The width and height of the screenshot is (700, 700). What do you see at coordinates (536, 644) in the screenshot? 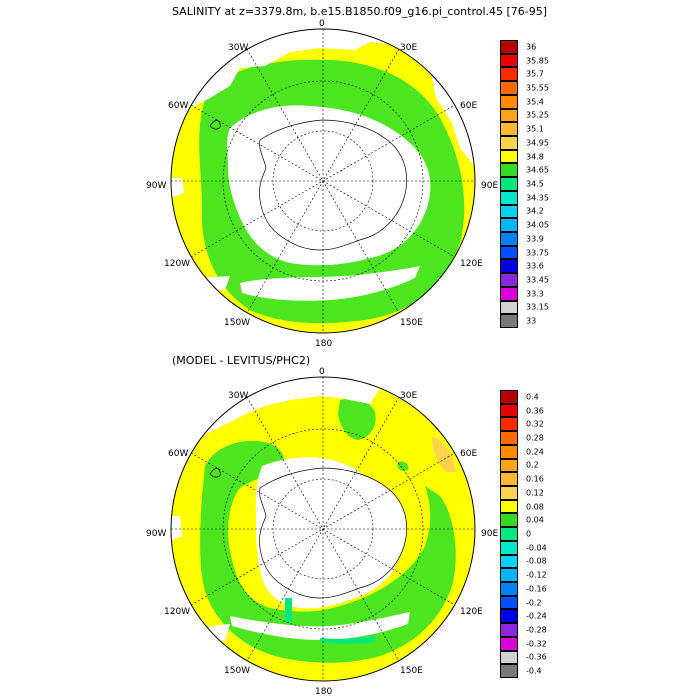
I see `colorbar-tick-label: -0.32` at bounding box center [536, 644].